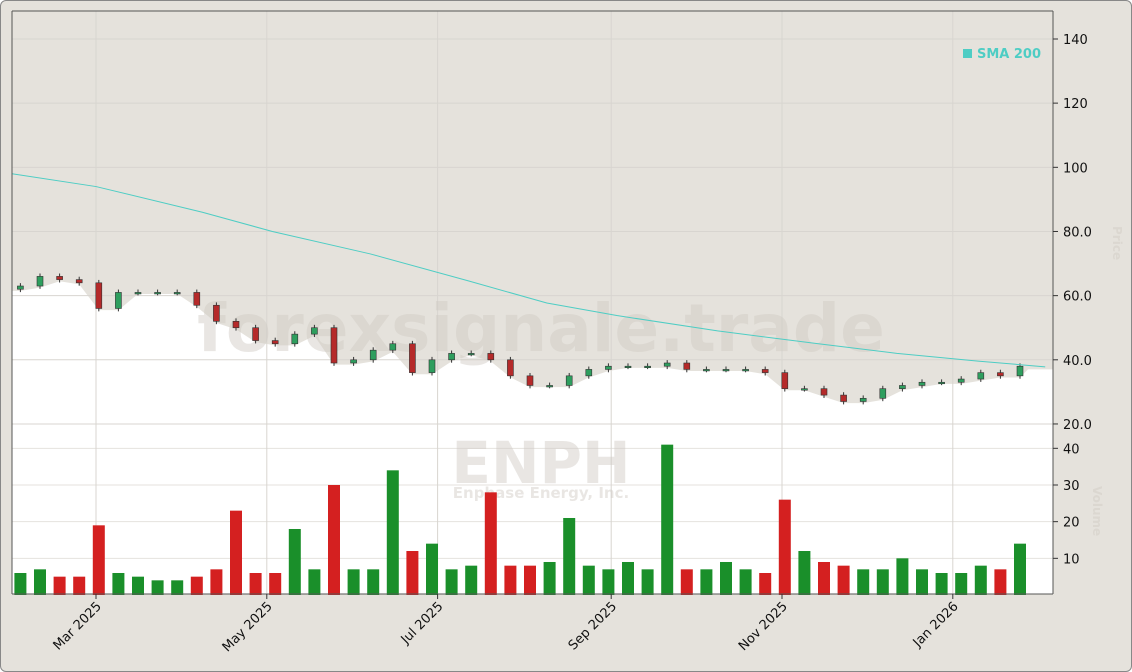 The height and width of the screenshot is (672, 1132). Describe the element at coordinates (1077, 425) in the screenshot. I see `price-tick-label: 20.0` at that location.